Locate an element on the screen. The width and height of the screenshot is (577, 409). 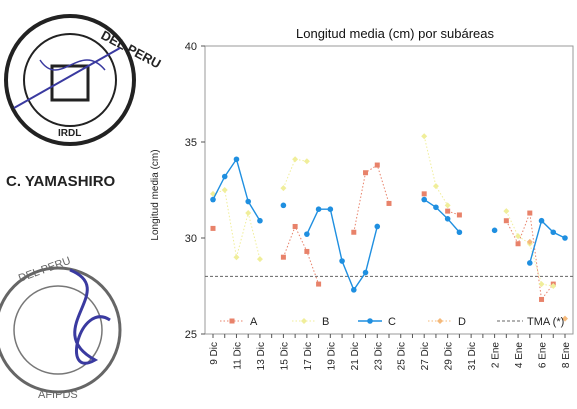
x-tick-label: 2 Ene is located at coordinates (496, 355).